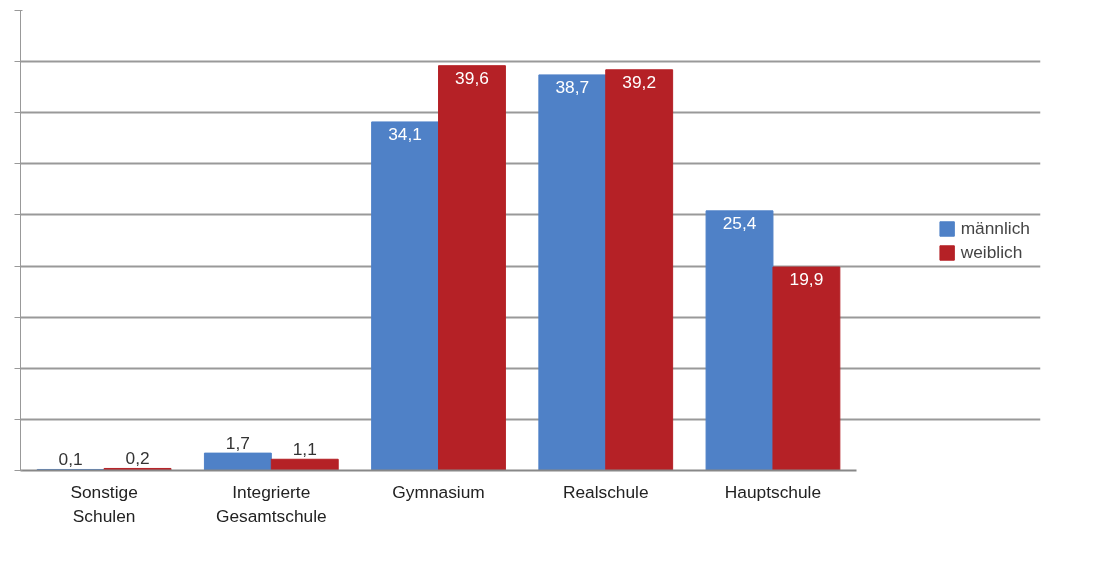  Describe the element at coordinates (438, 491) in the screenshot. I see `x-tick-label: Gymnasium` at that location.